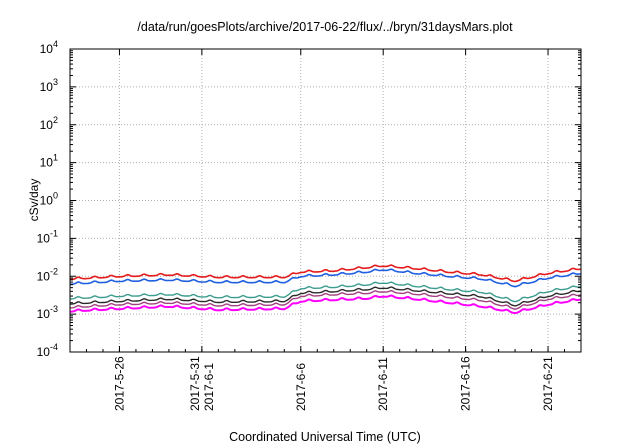  I want to click on y-tick-label: 10³, so click(49, 85).